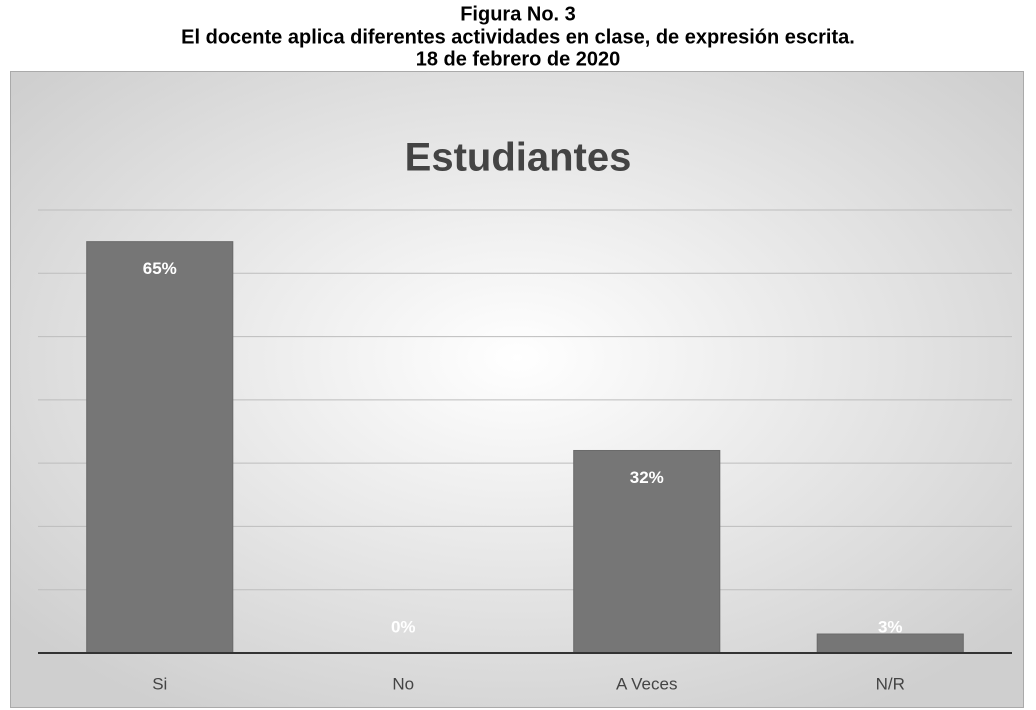 The image size is (1036, 710). What do you see at coordinates (159, 683) in the screenshot?
I see `x-tick-label: Si` at bounding box center [159, 683].